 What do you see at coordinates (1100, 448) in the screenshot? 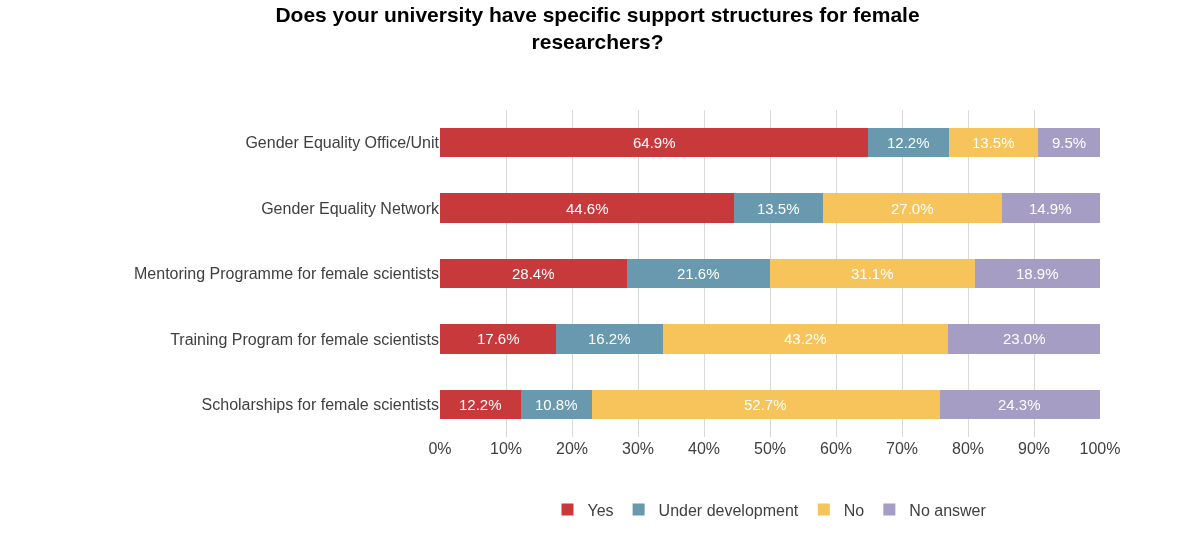
I see `x-tick-label: 100%` at bounding box center [1100, 448].